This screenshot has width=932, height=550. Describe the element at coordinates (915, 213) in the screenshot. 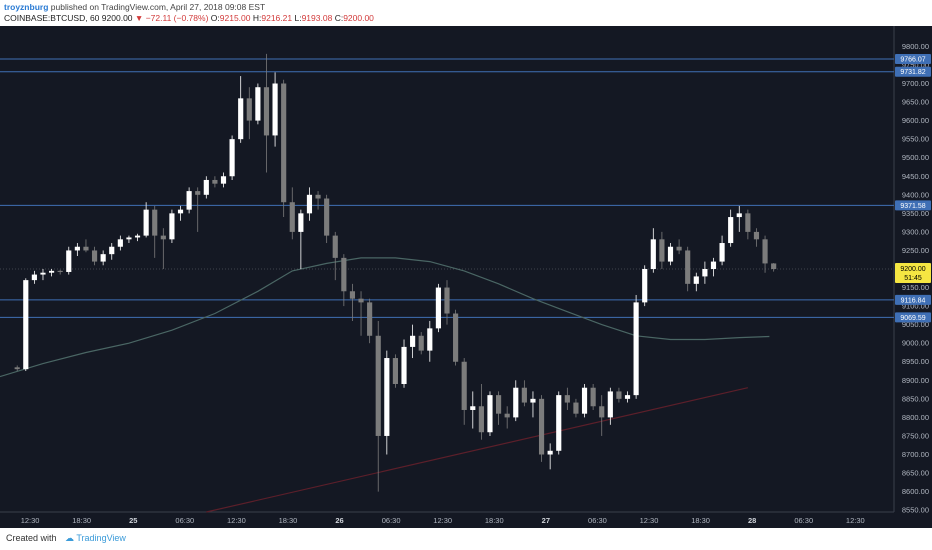

I see `y-tick-label: 9350.00` at that location.